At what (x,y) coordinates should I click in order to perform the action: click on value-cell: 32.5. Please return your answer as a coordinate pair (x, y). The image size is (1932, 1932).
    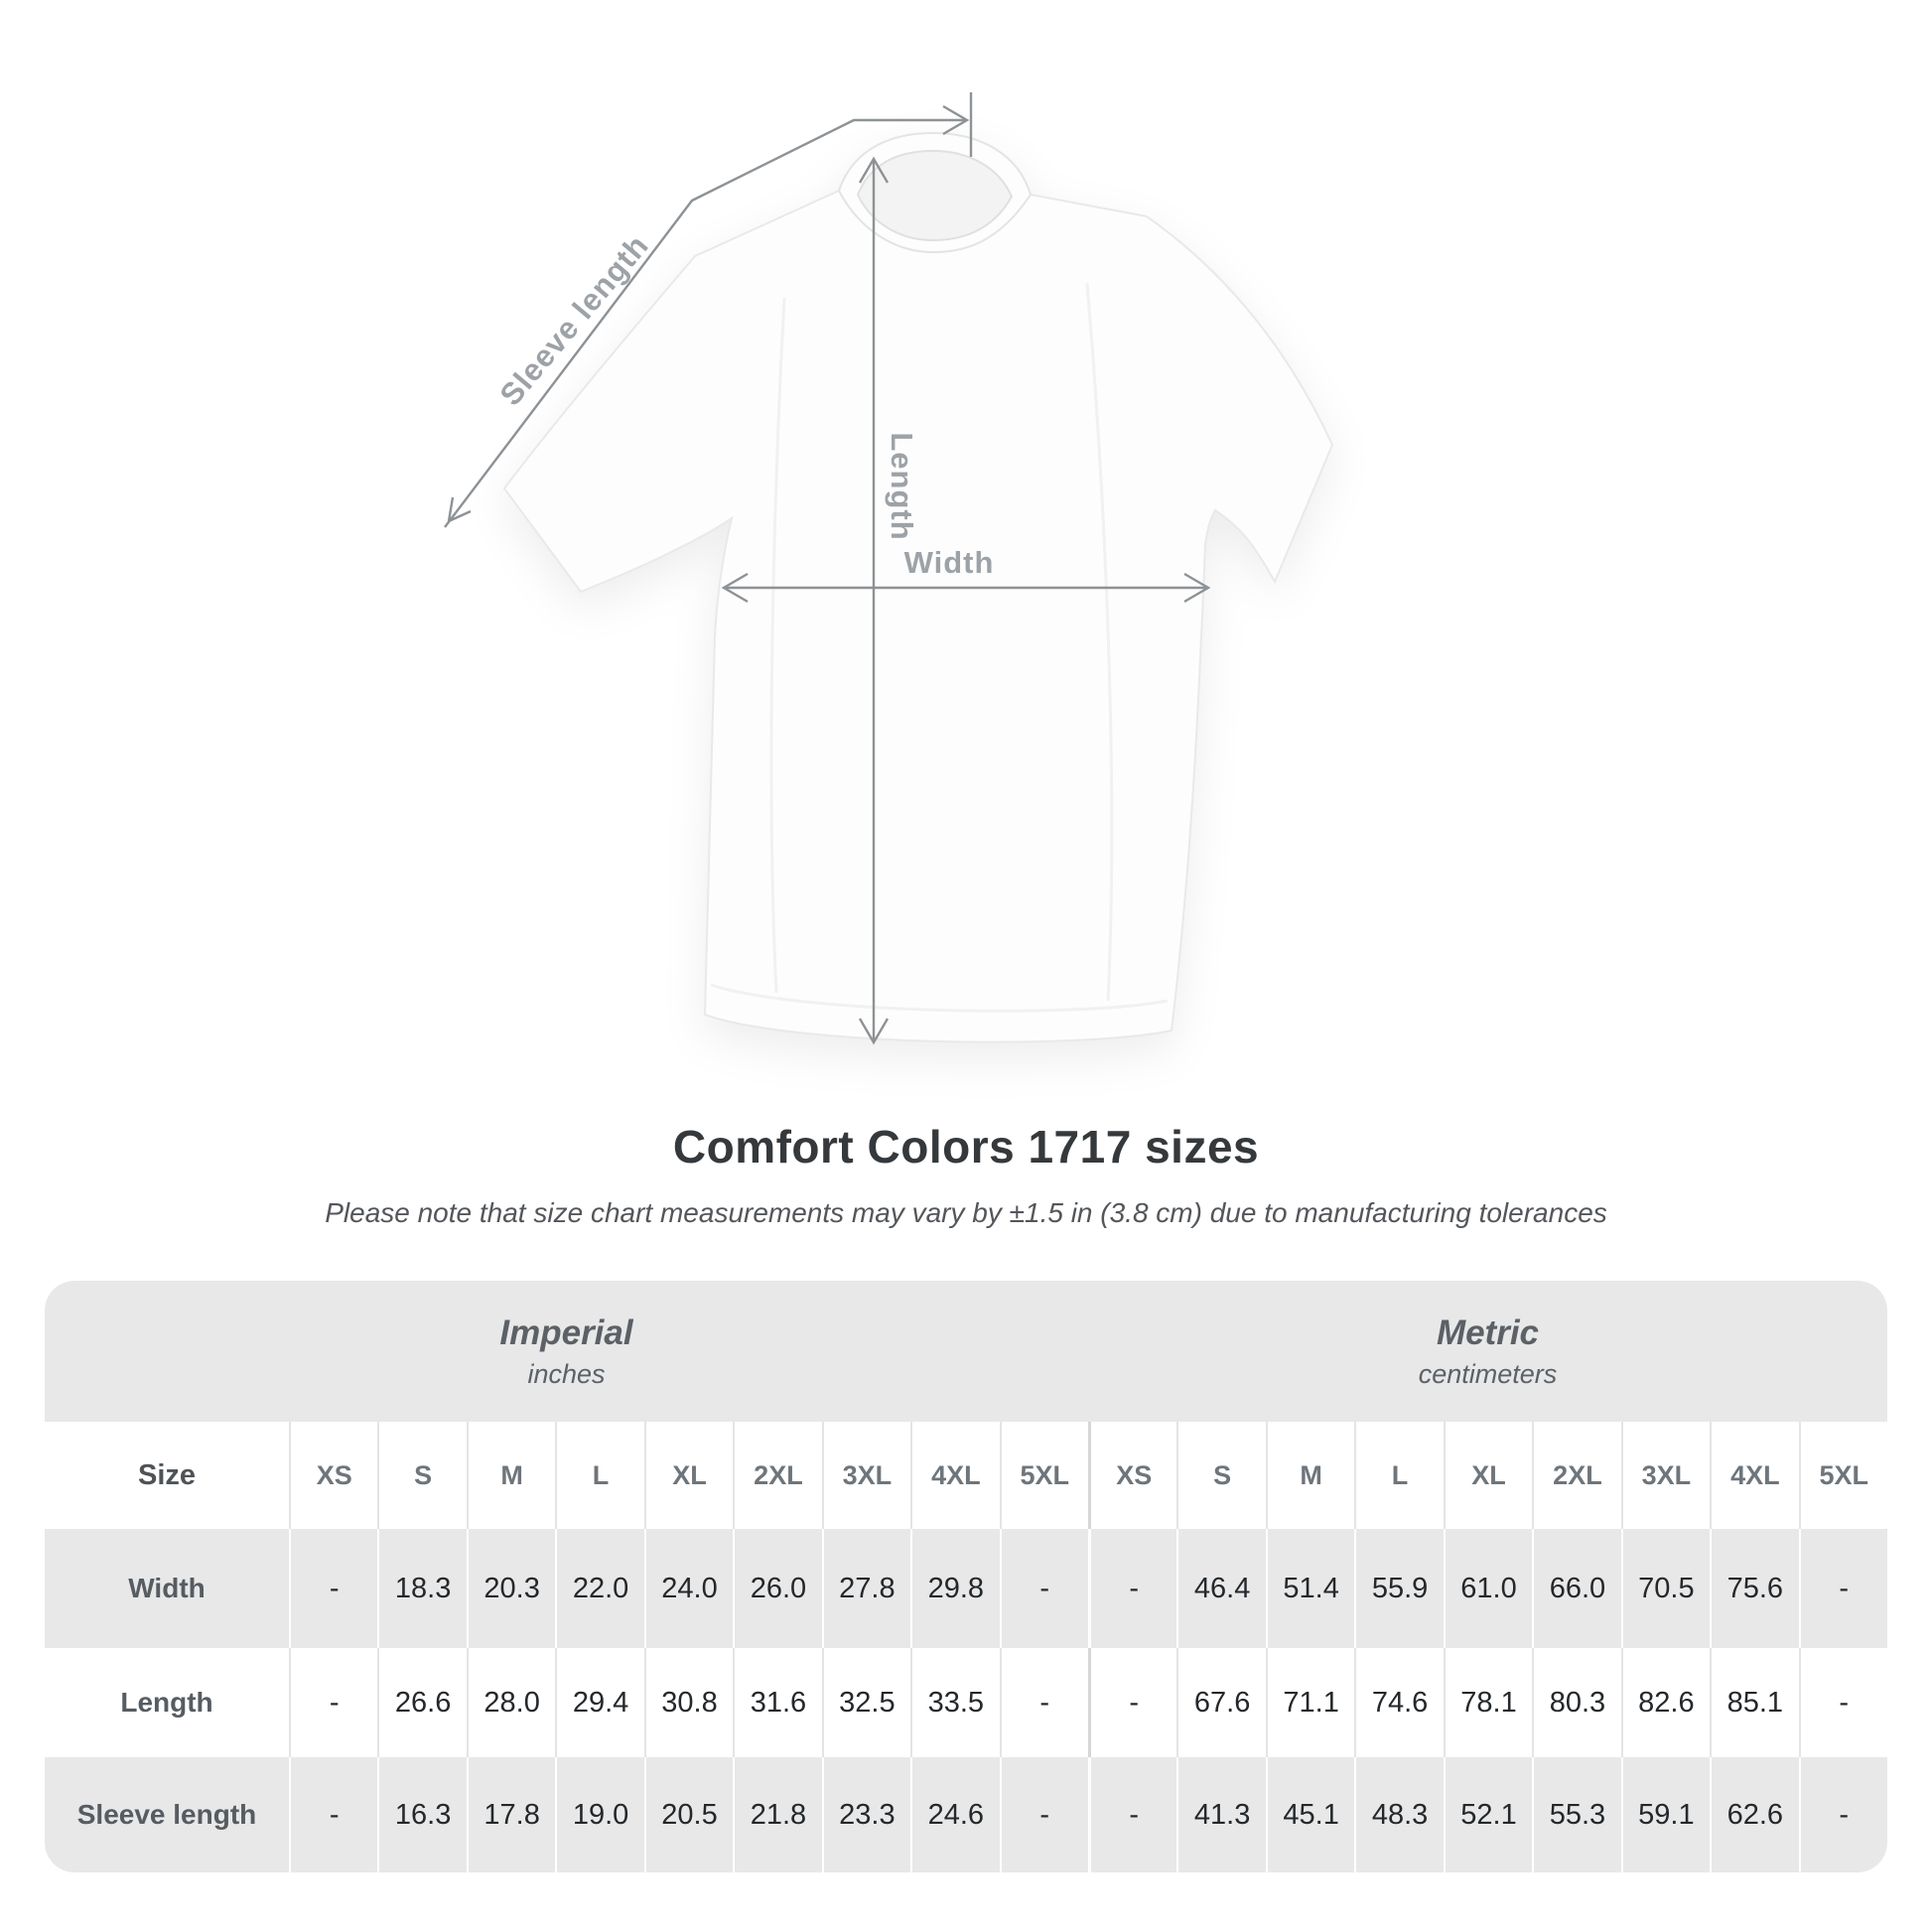
    Looking at the image, I should click on (866, 1703).